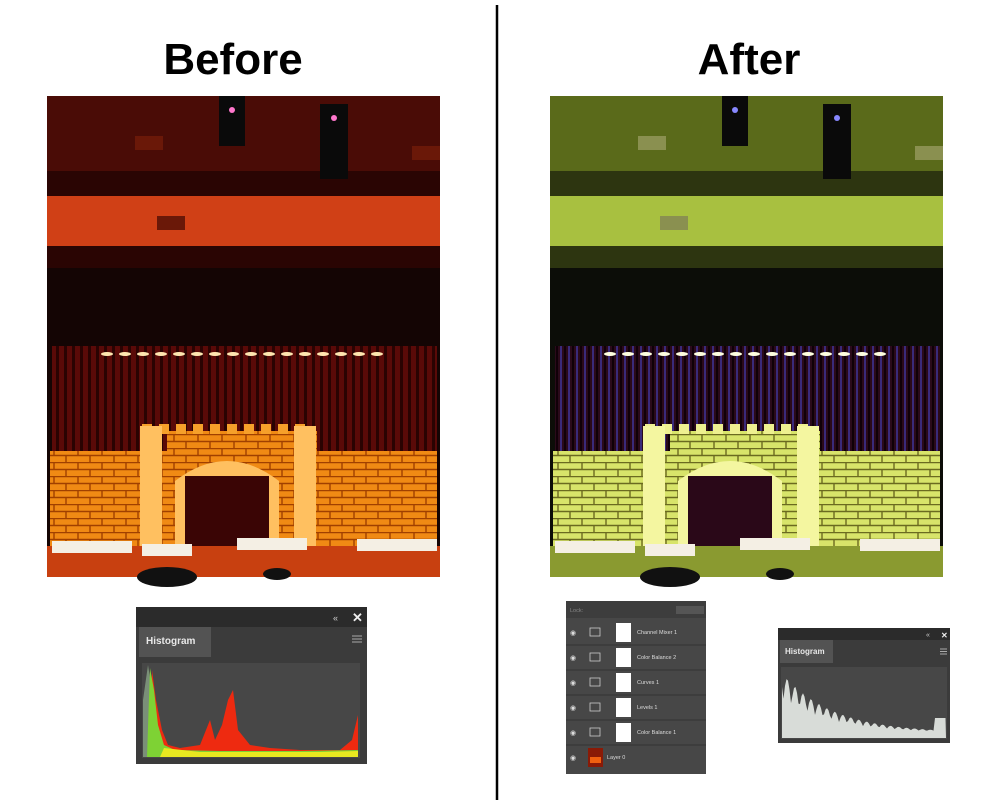  I want to click on tab-label: Histogram, so click(171, 641).